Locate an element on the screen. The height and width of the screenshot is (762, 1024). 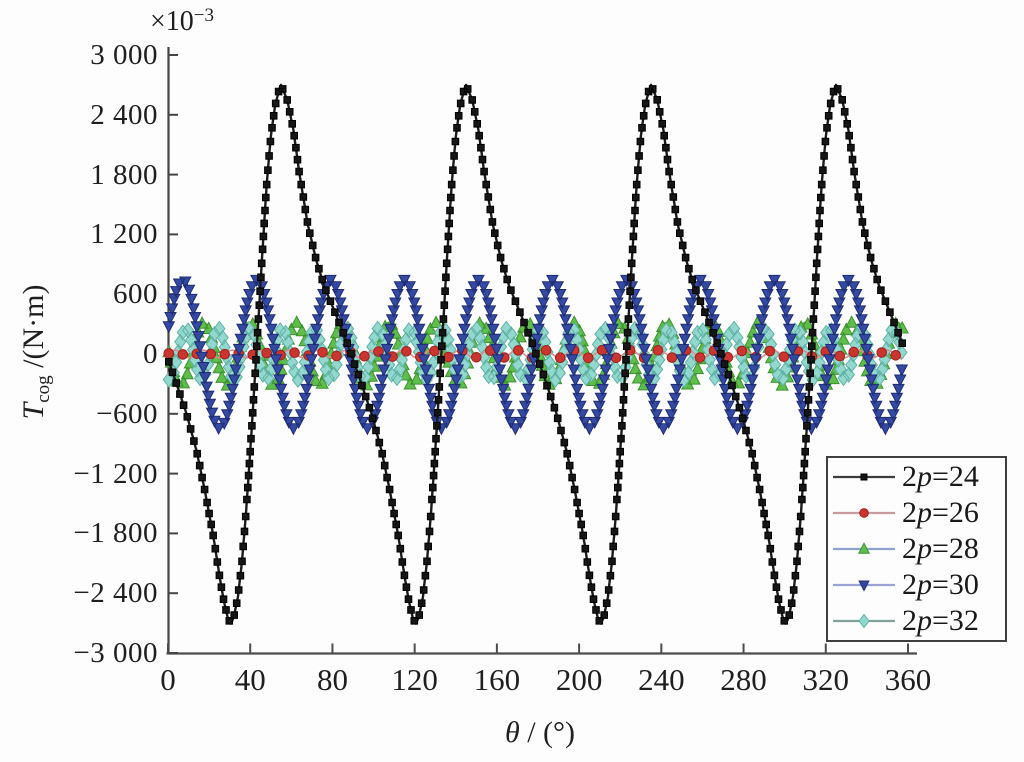
x-tick-label: 0 is located at coordinates (168, 679).